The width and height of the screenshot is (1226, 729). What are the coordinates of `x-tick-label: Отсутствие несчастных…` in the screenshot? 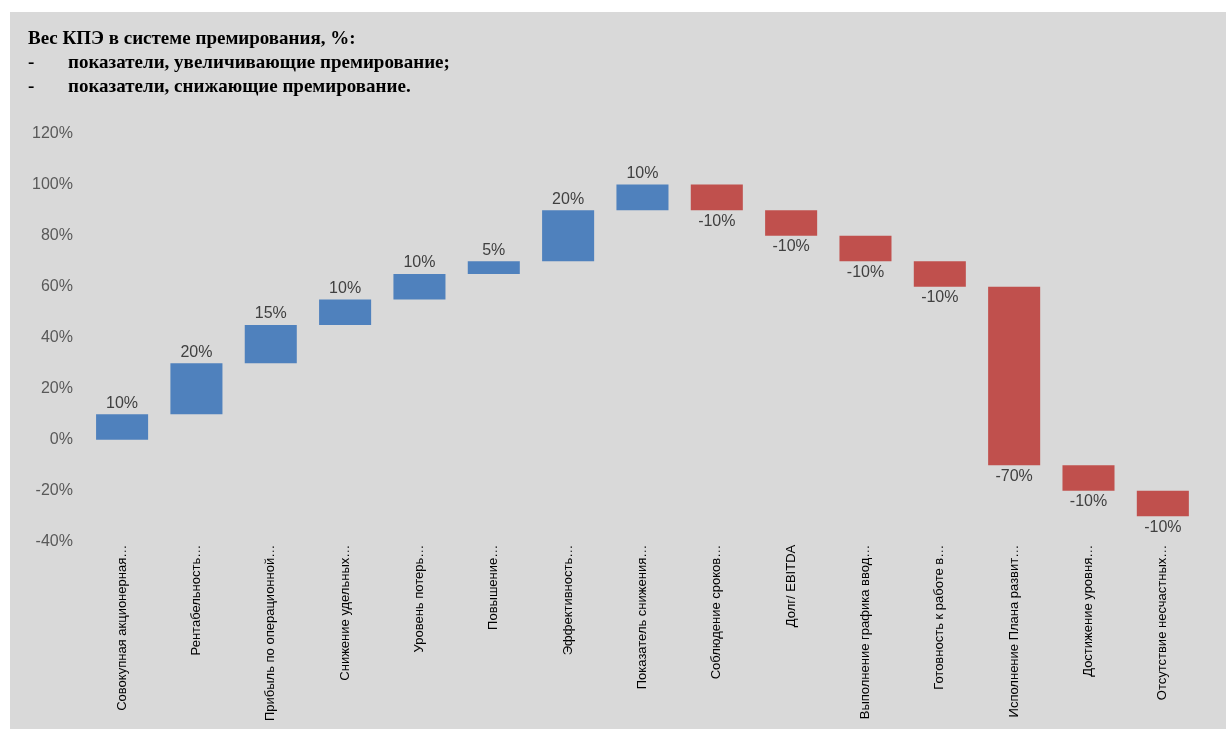 It's located at (1162, 622).